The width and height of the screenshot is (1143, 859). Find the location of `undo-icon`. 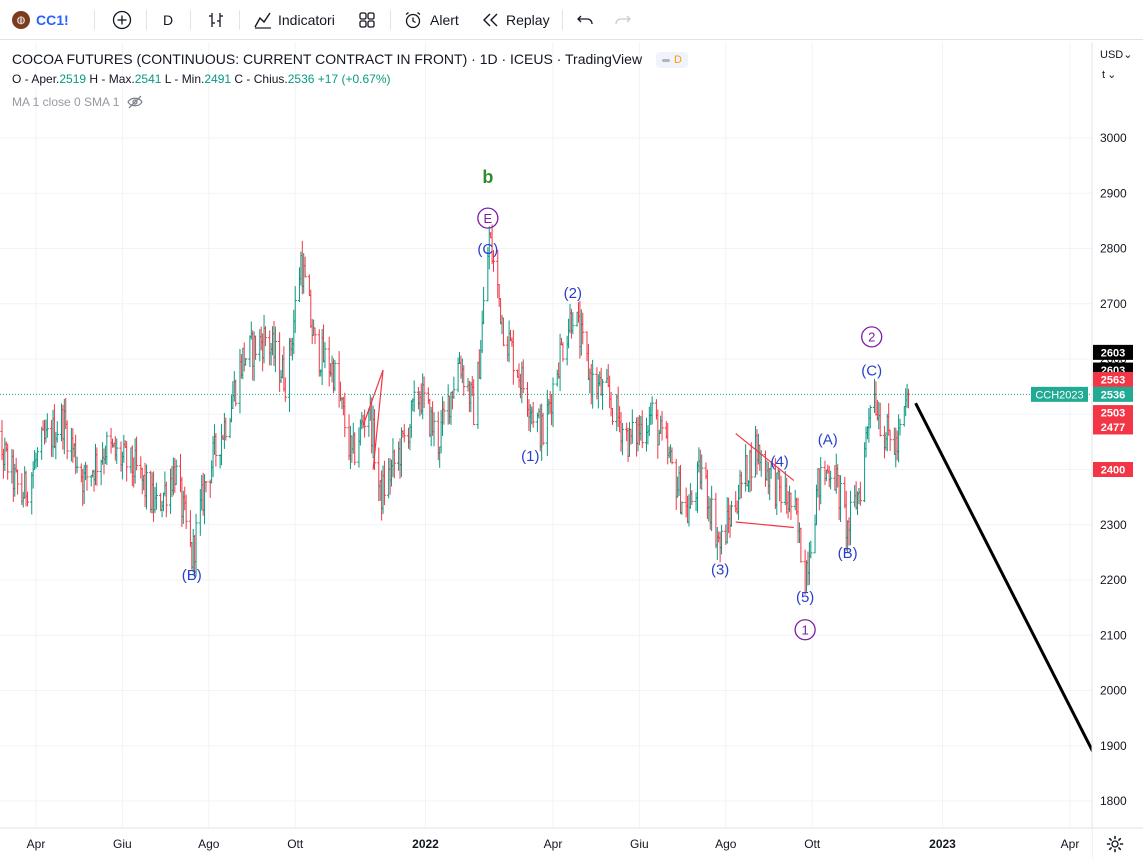

undo-icon is located at coordinates (585, 20).